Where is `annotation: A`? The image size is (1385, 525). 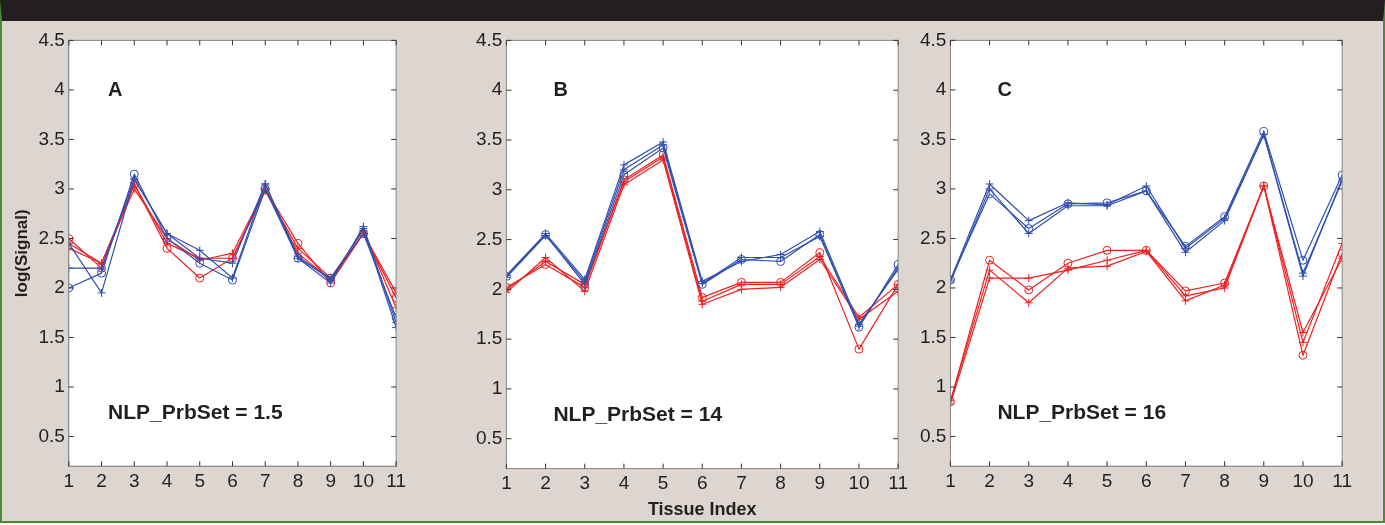
annotation: A is located at coordinates (115, 88).